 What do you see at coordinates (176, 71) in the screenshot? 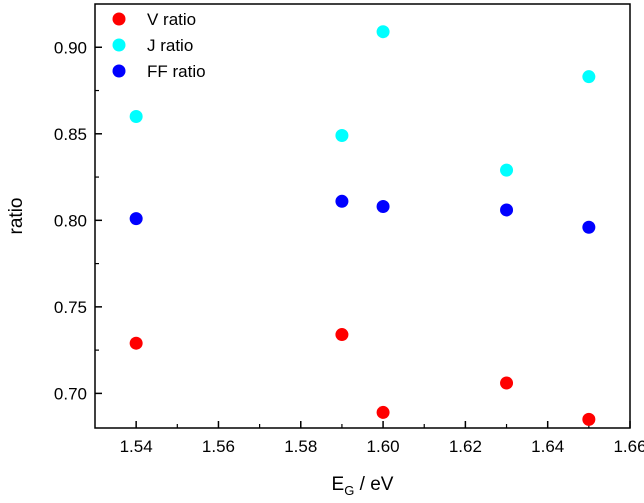
I see `legend-label-ff-ratio: FF ratio` at bounding box center [176, 71].